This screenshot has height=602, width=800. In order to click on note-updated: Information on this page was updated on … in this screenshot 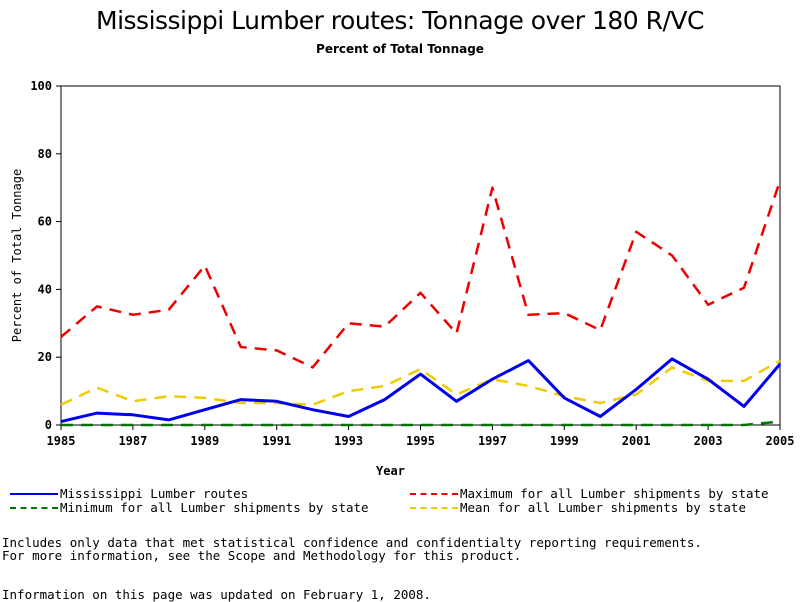, I will do `click(216, 594)`.